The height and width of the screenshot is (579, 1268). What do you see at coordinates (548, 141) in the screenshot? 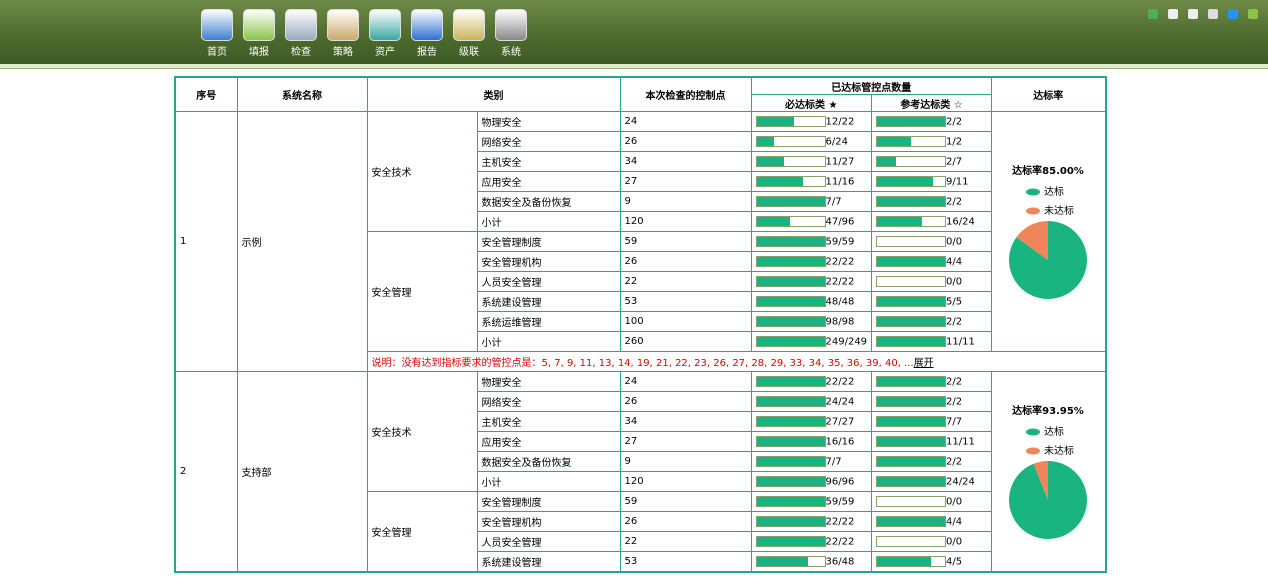
I see `item-cell: 网络安全` at bounding box center [548, 141].